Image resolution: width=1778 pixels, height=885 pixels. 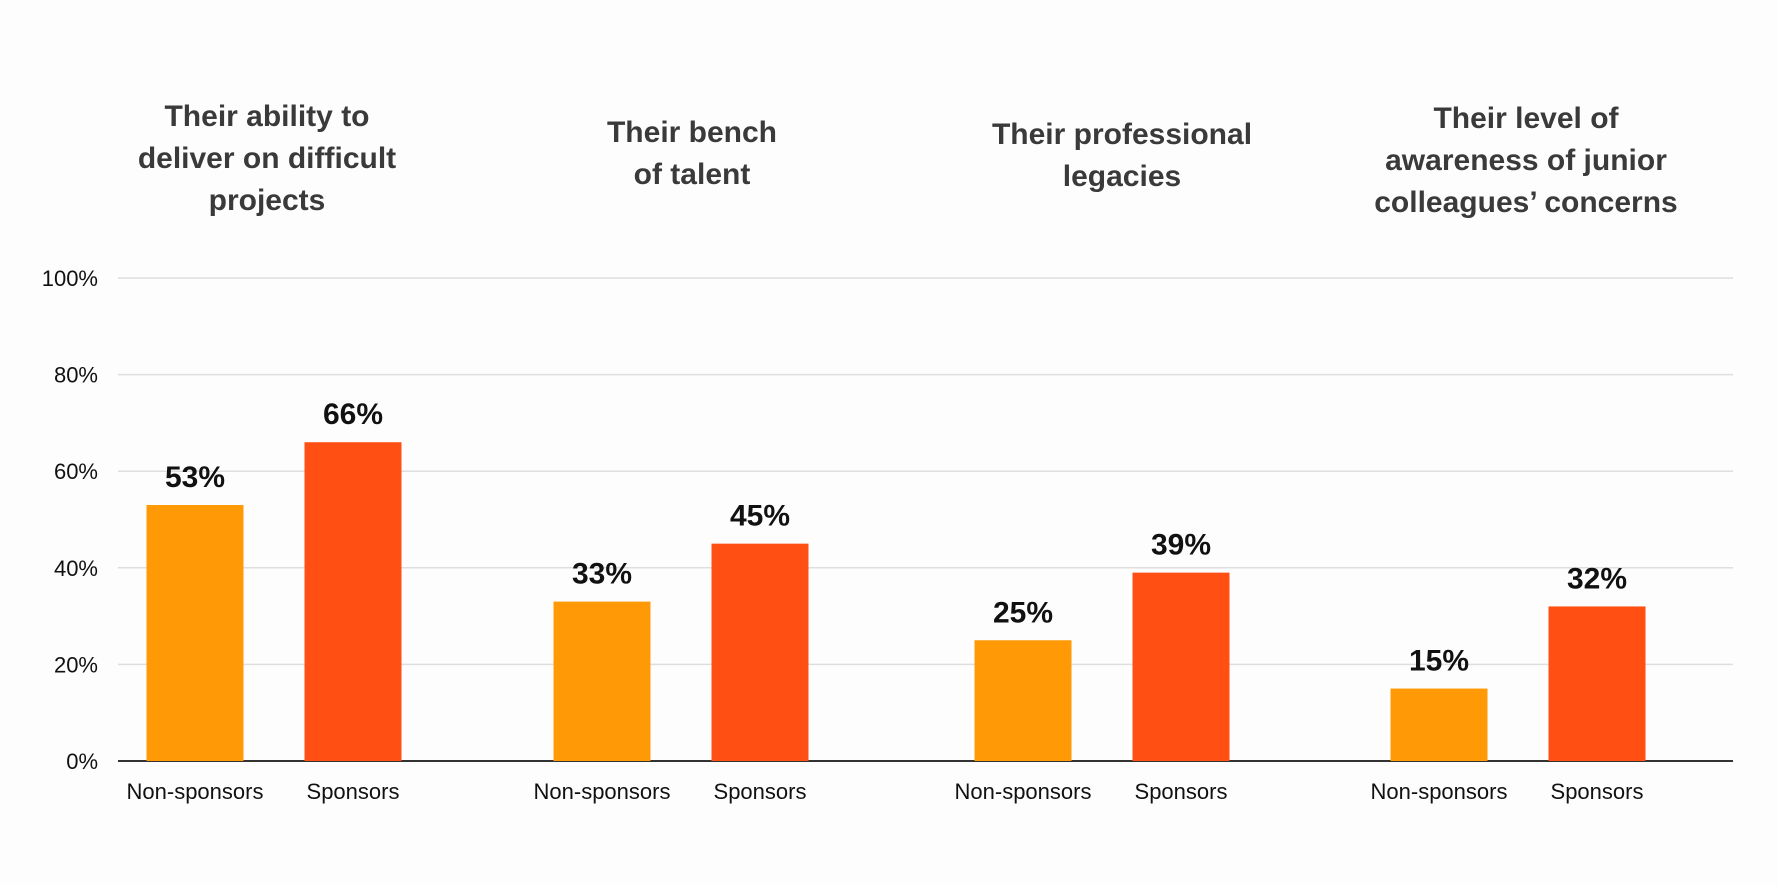 What do you see at coordinates (760, 516) in the screenshot?
I see `data-label: 45%` at bounding box center [760, 516].